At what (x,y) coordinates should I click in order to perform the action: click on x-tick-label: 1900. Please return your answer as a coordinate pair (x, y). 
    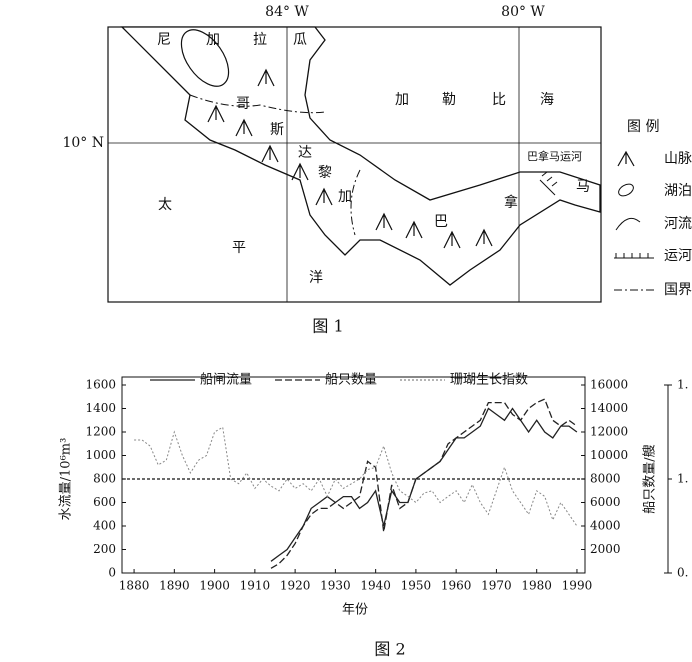
    Looking at the image, I should click on (214, 586).